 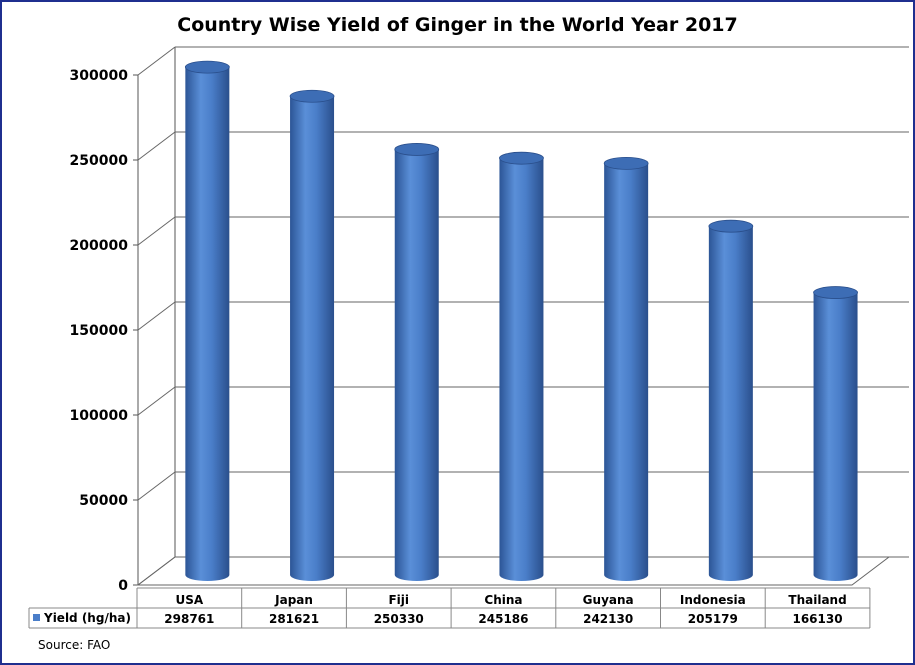 What do you see at coordinates (99, 246) in the screenshot?
I see `y-tick-label: 200000` at bounding box center [99, 246].